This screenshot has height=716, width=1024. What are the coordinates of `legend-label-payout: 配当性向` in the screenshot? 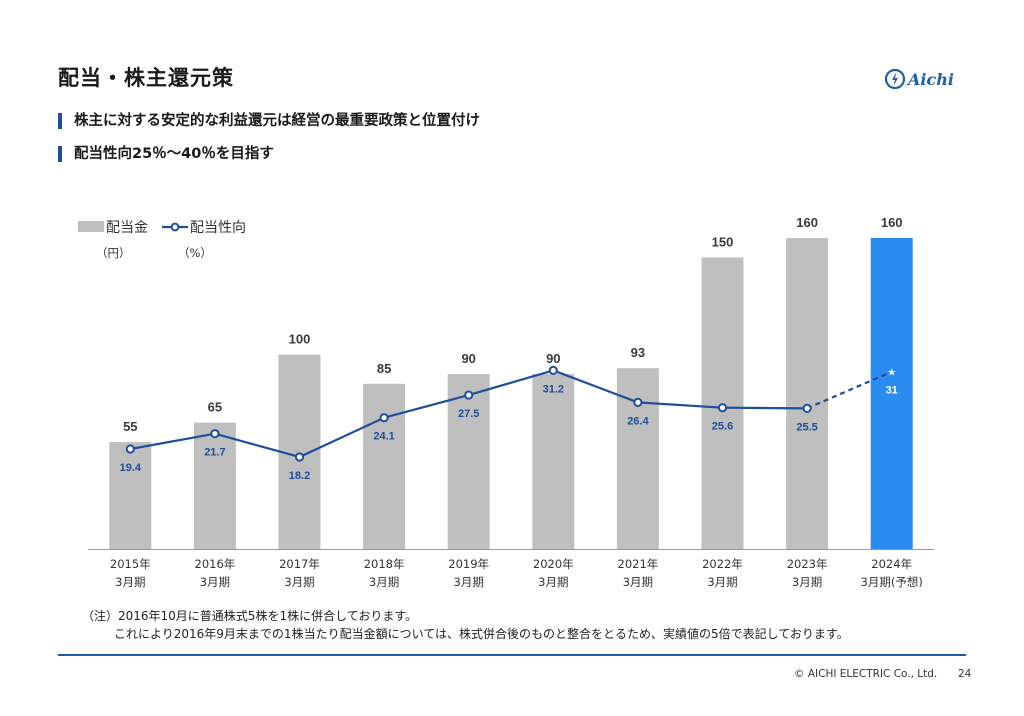 It's located at (218, 228).